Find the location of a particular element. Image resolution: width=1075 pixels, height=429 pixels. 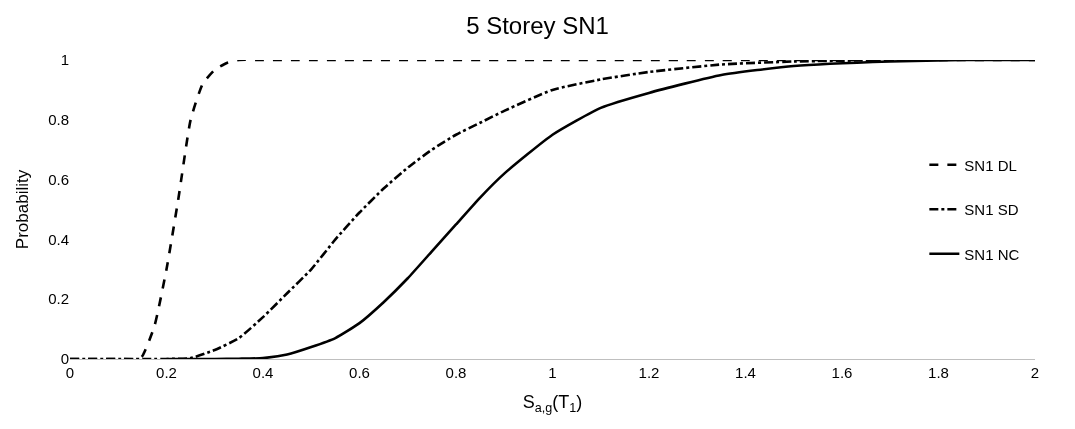

y-tick-label: 0.4 is located at coordinates (58, 239).